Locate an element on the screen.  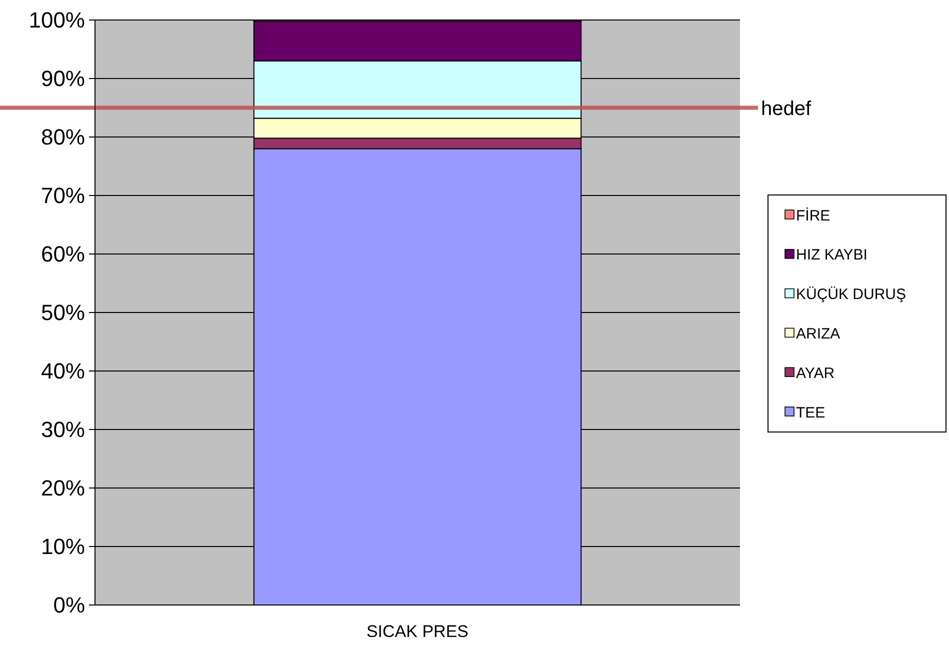
y-tick-label: 80% is located at coordinates (62, 137).